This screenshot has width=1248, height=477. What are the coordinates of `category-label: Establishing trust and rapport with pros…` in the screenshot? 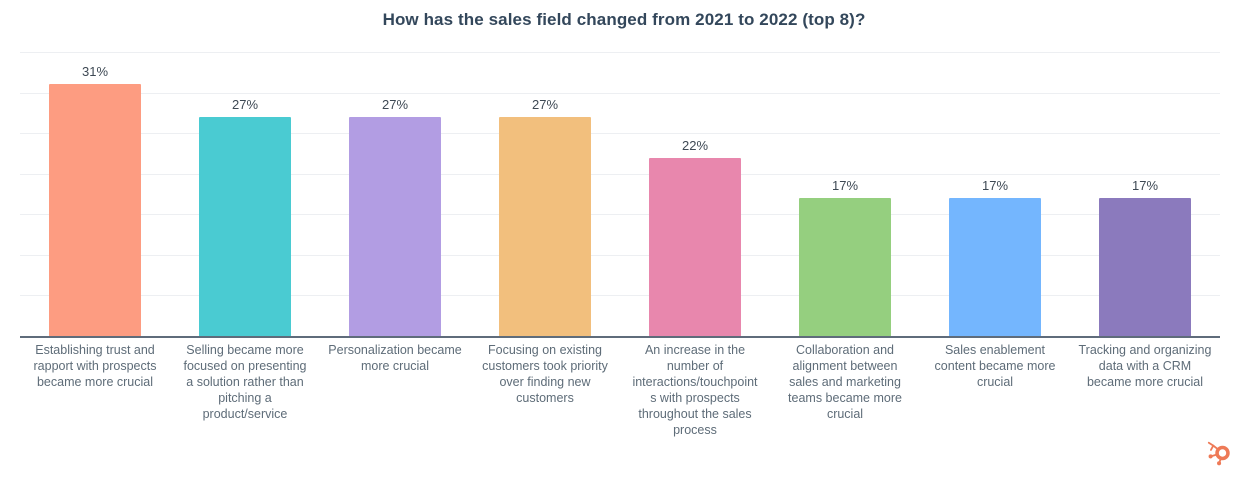 It's located at (95, 366).